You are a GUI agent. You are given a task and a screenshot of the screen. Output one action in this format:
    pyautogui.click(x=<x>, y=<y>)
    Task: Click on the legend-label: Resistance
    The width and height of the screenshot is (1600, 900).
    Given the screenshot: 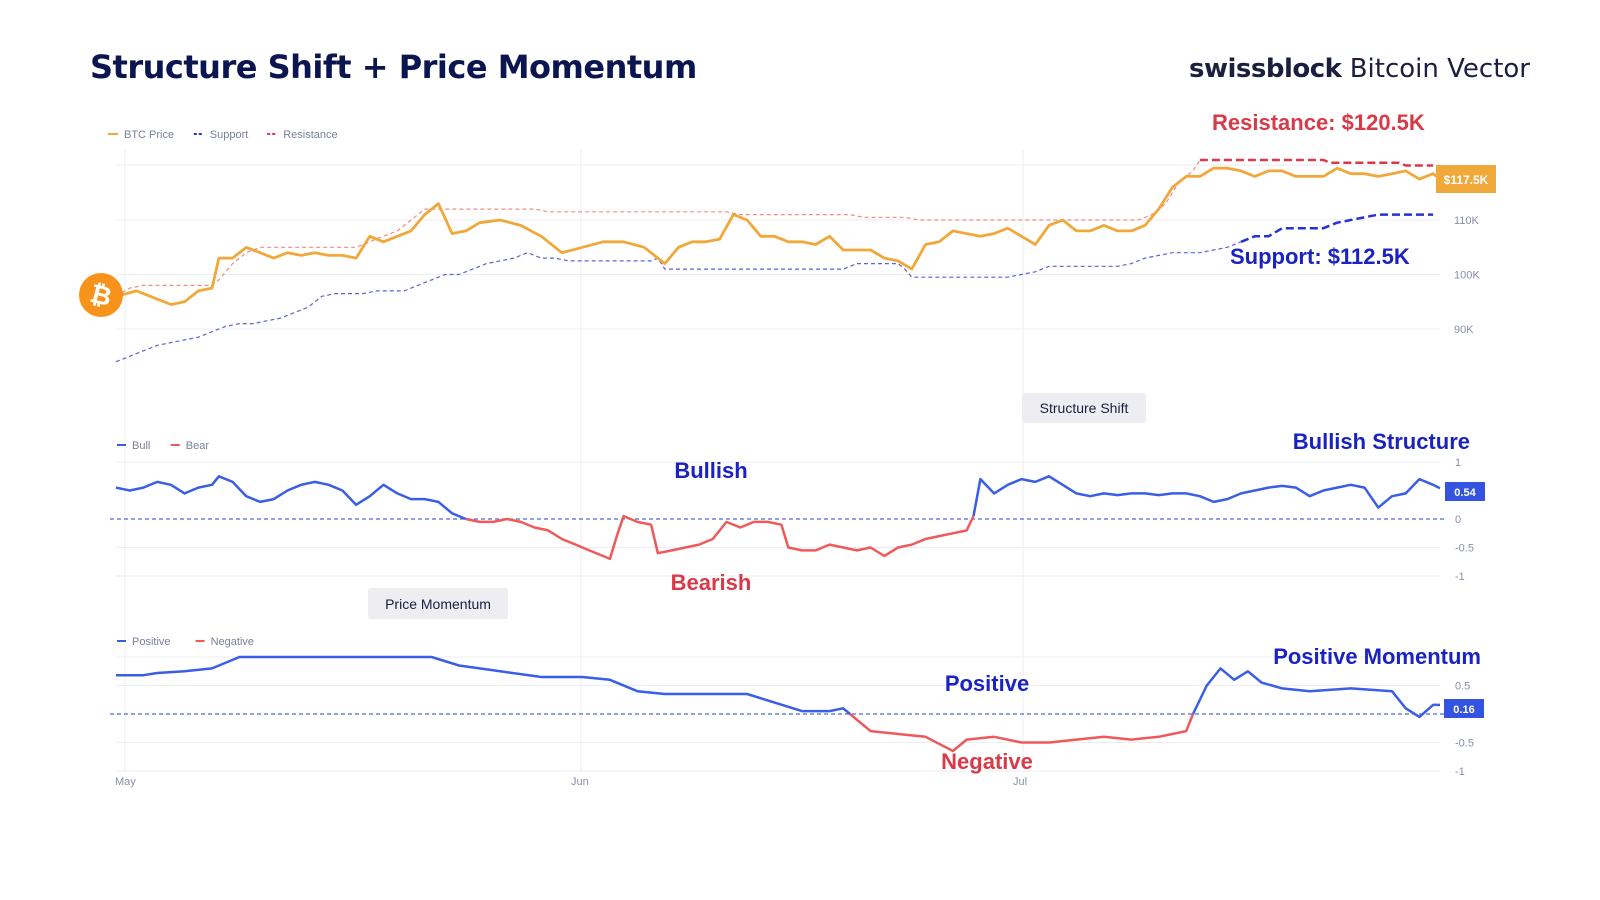 What is the action you would take?
    pyautogui.click(x=310, y=135)
    